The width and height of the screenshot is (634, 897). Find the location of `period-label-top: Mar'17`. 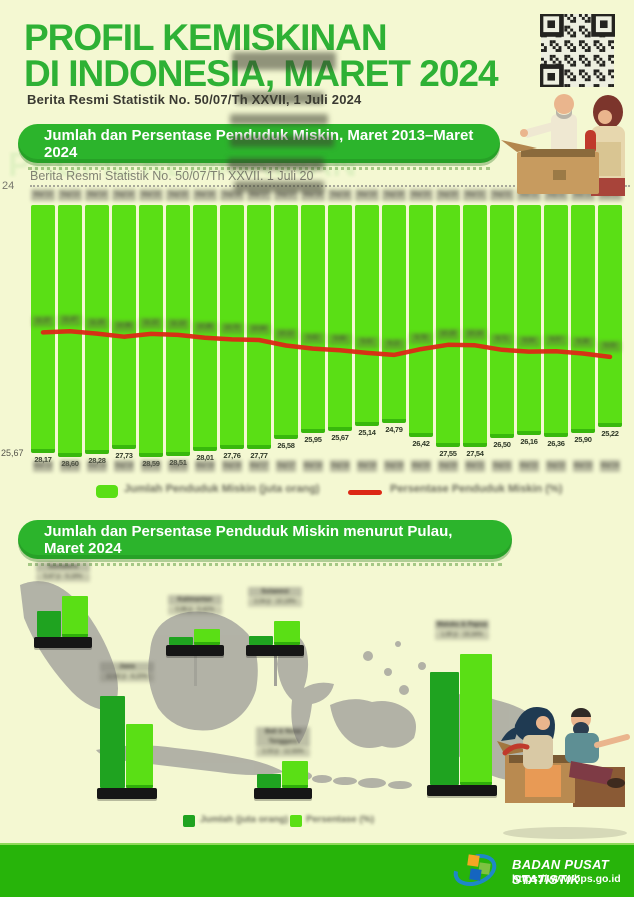

period-label-top: Mar'17 is located at coordinates (259, 195).